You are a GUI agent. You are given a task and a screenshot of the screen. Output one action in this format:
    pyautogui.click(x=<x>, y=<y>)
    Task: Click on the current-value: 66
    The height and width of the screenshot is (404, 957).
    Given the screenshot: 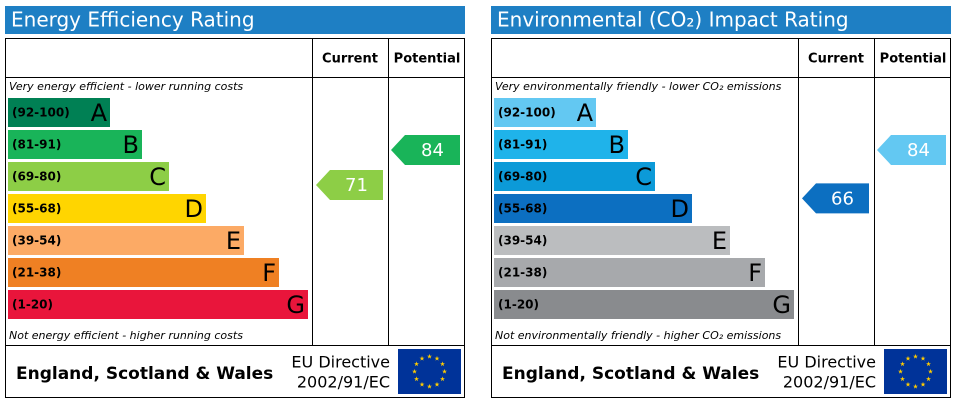 What is the action you would take?
    pyautogui.click(x=842, y=198)
    